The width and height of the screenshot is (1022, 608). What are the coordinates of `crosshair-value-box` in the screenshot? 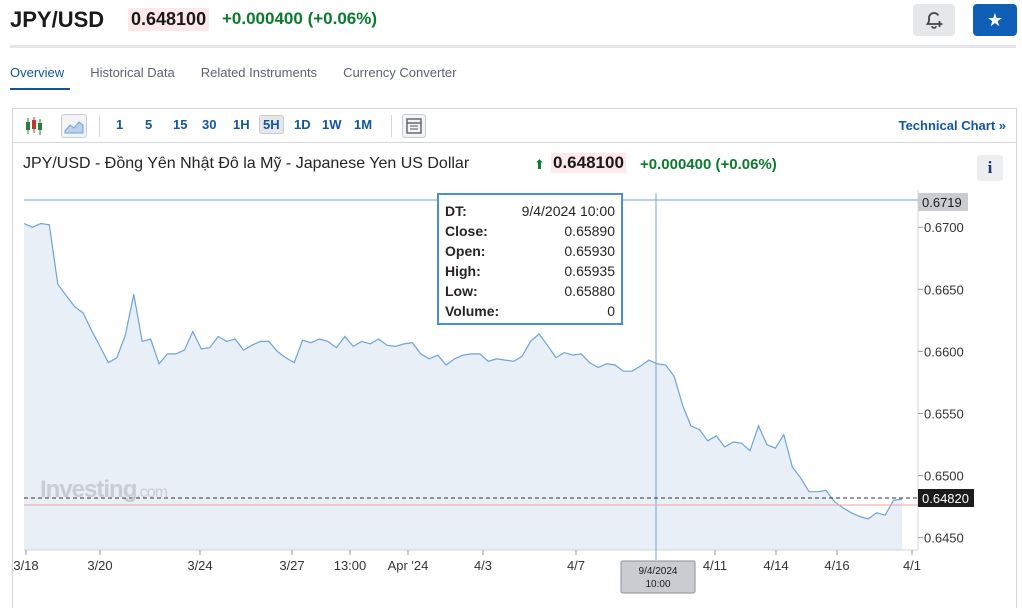 It's located at (943, 202).